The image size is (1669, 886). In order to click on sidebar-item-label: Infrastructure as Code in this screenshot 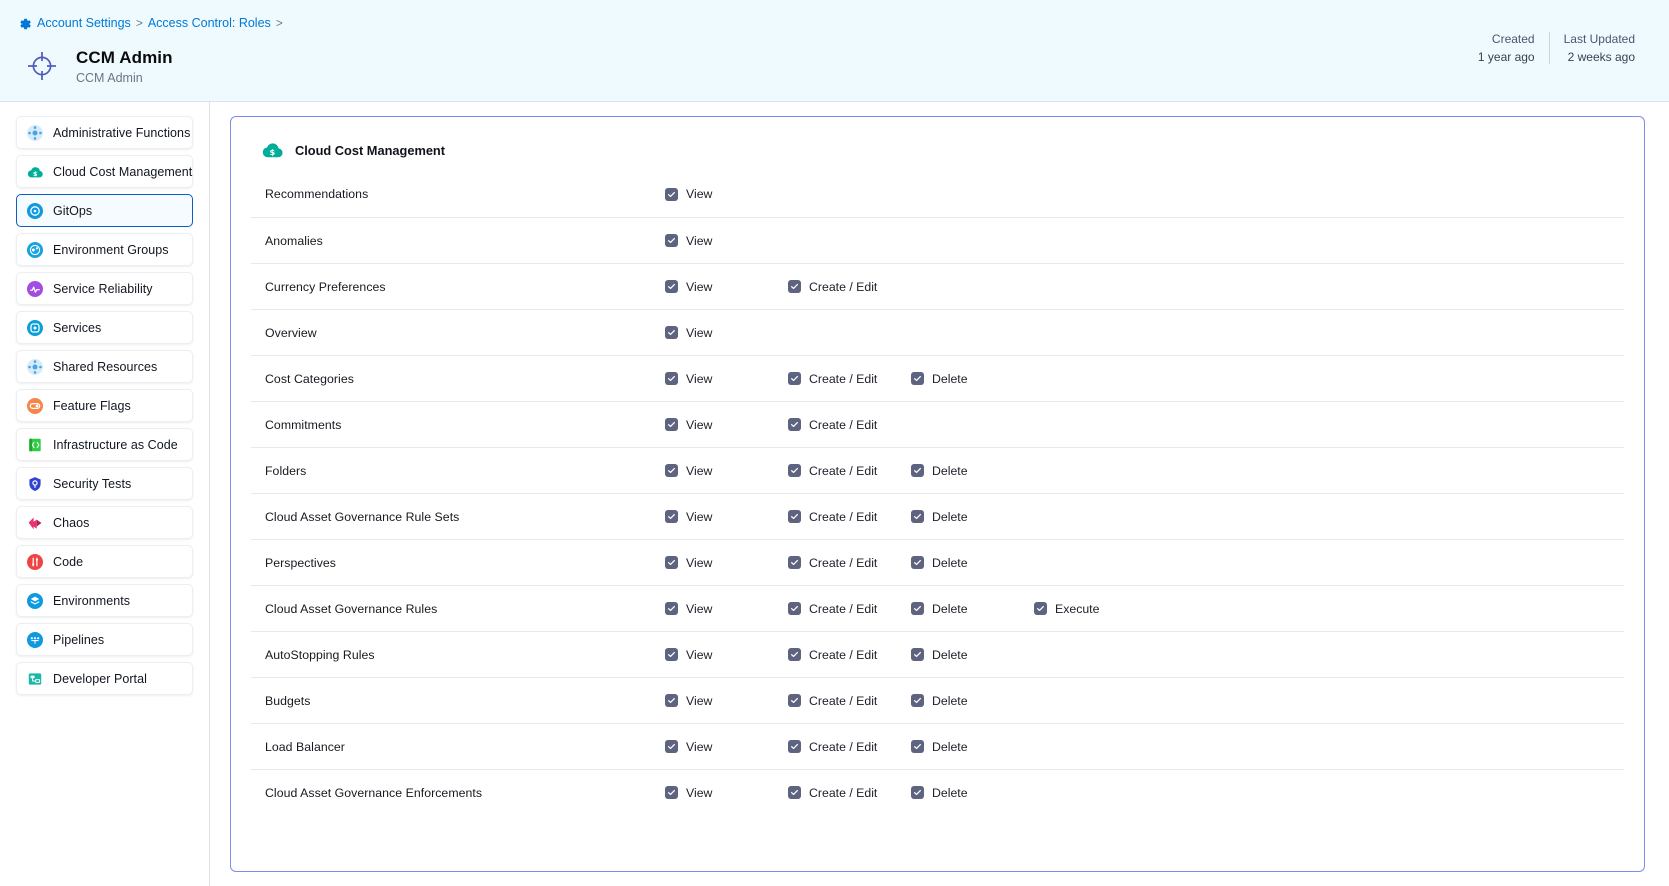, I will do `click(115, 444)`.